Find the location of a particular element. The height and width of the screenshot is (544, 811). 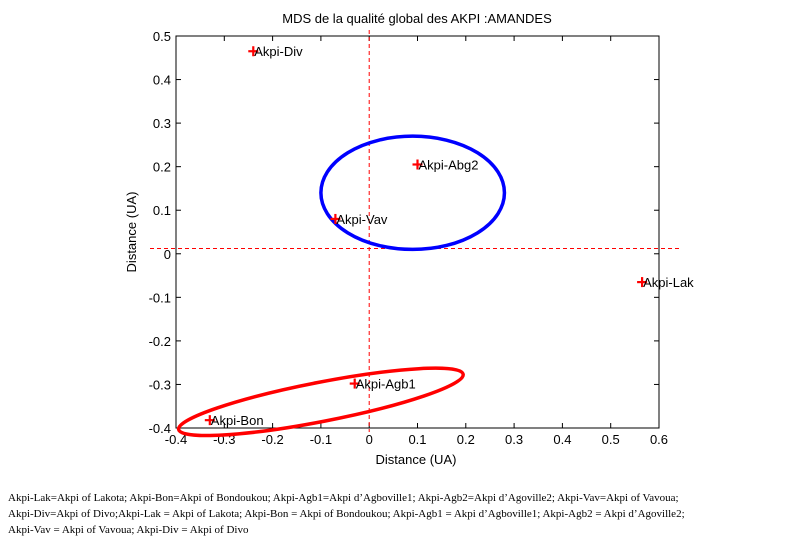

x-tick-label: -0.4 is located at coordinates (176, 439).